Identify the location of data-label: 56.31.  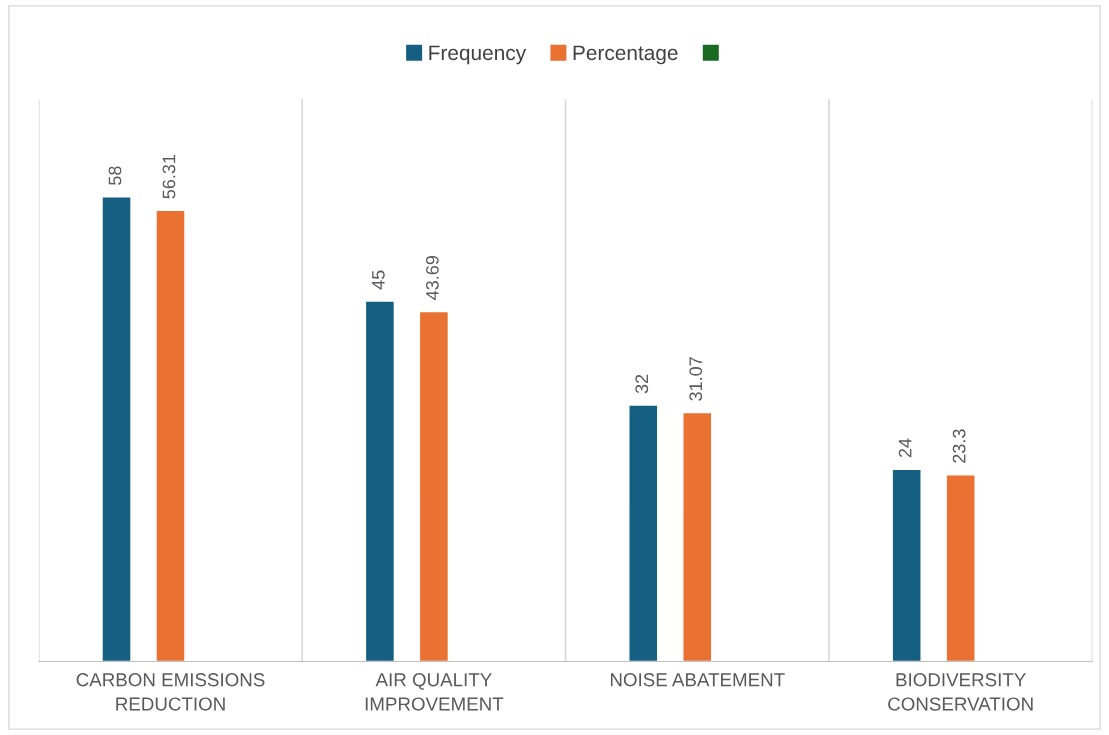
(169, 176).